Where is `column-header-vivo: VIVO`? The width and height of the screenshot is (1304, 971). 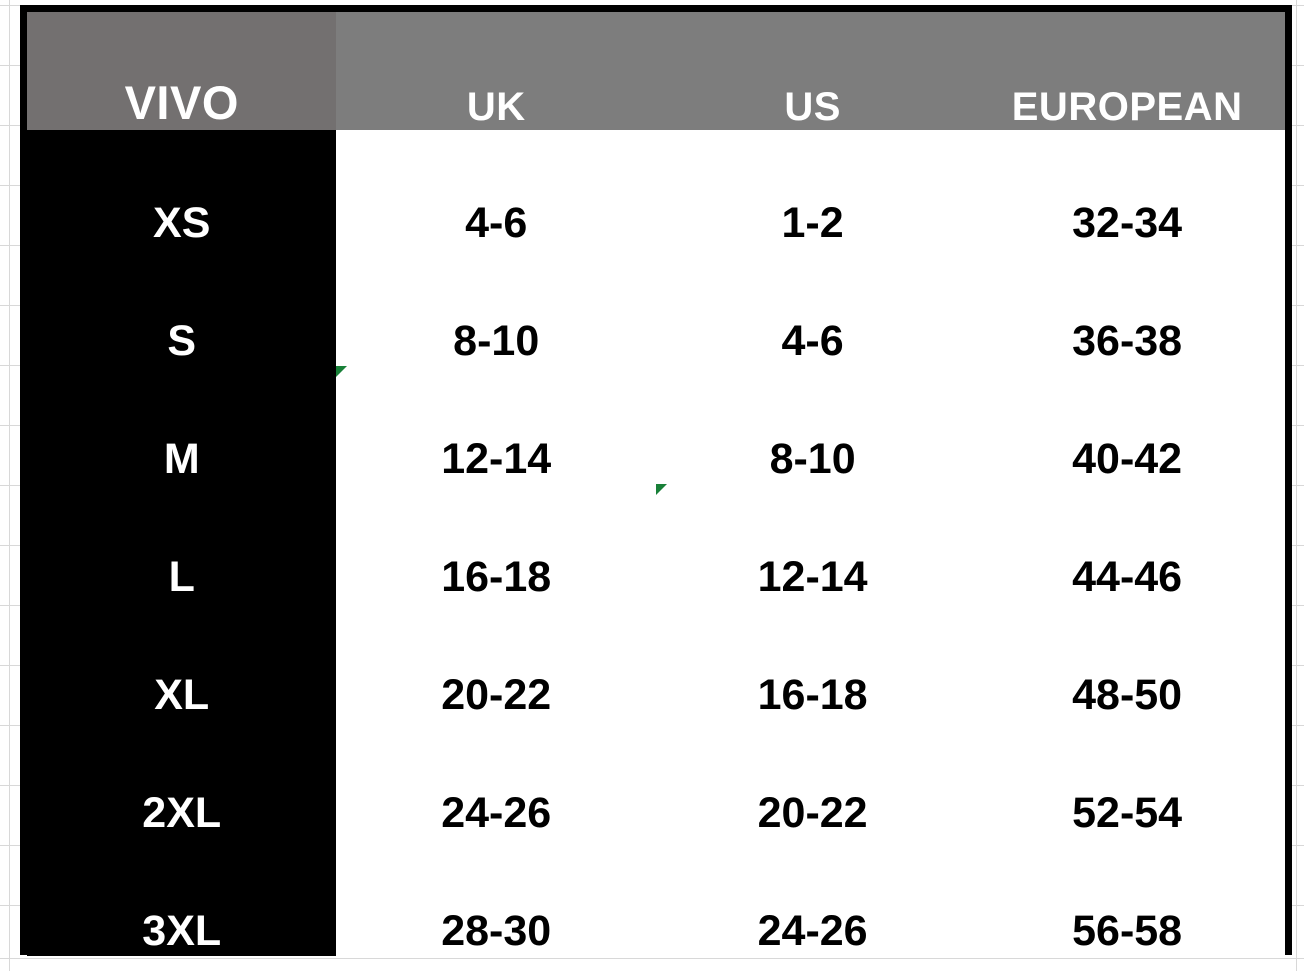
column-header-vivo: VIVO is located at coordinates (182, 71).